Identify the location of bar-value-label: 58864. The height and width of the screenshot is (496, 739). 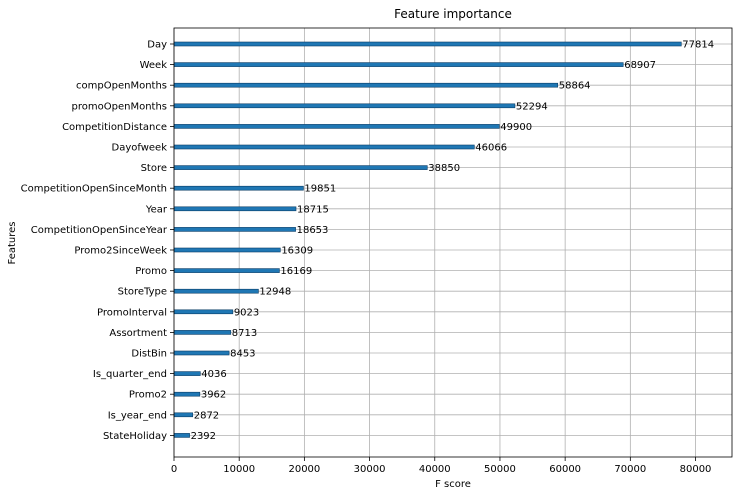
(575, 86).